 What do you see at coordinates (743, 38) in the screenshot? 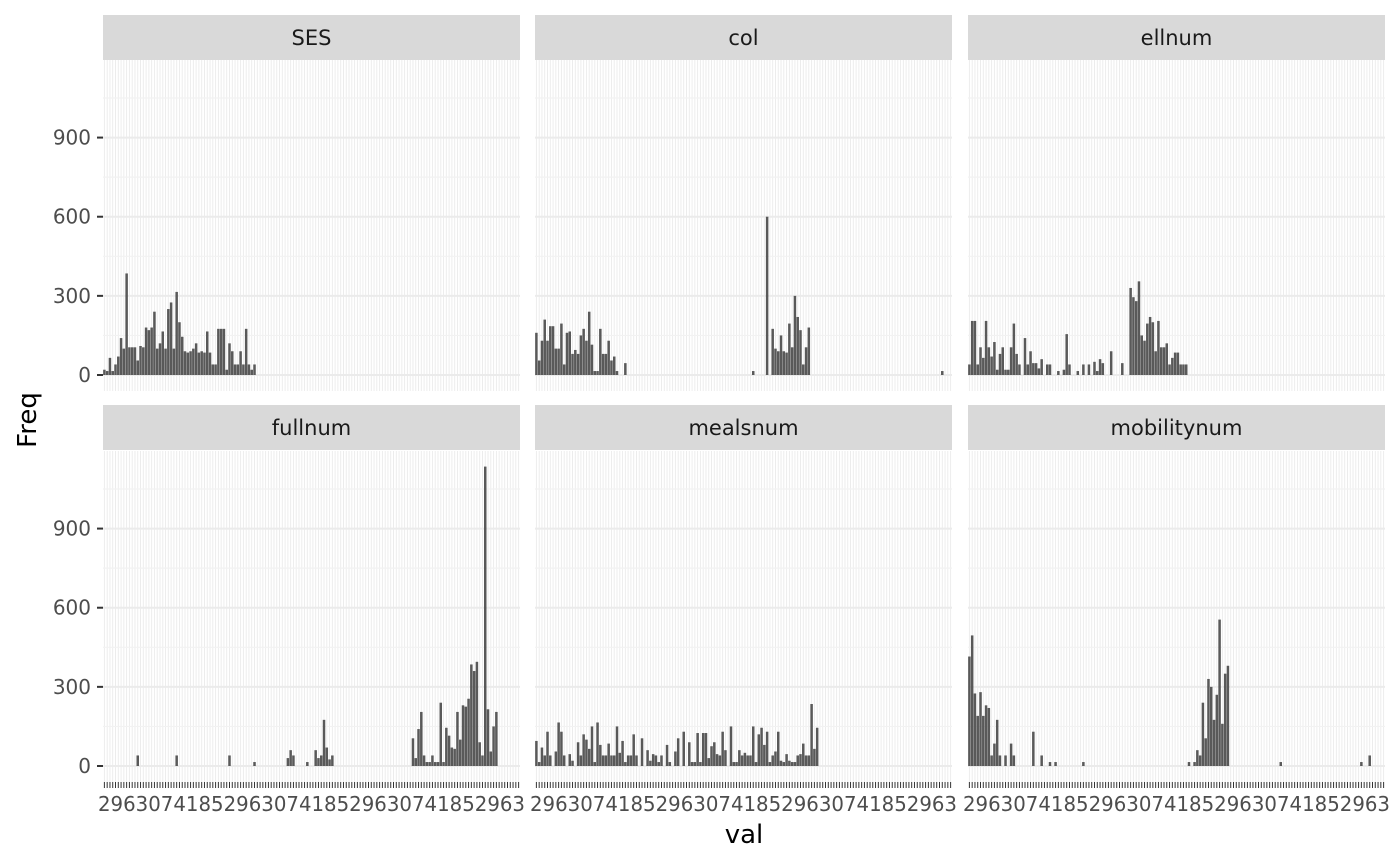
I see `facet-strip-label: col` at bounding box center [743, 38].